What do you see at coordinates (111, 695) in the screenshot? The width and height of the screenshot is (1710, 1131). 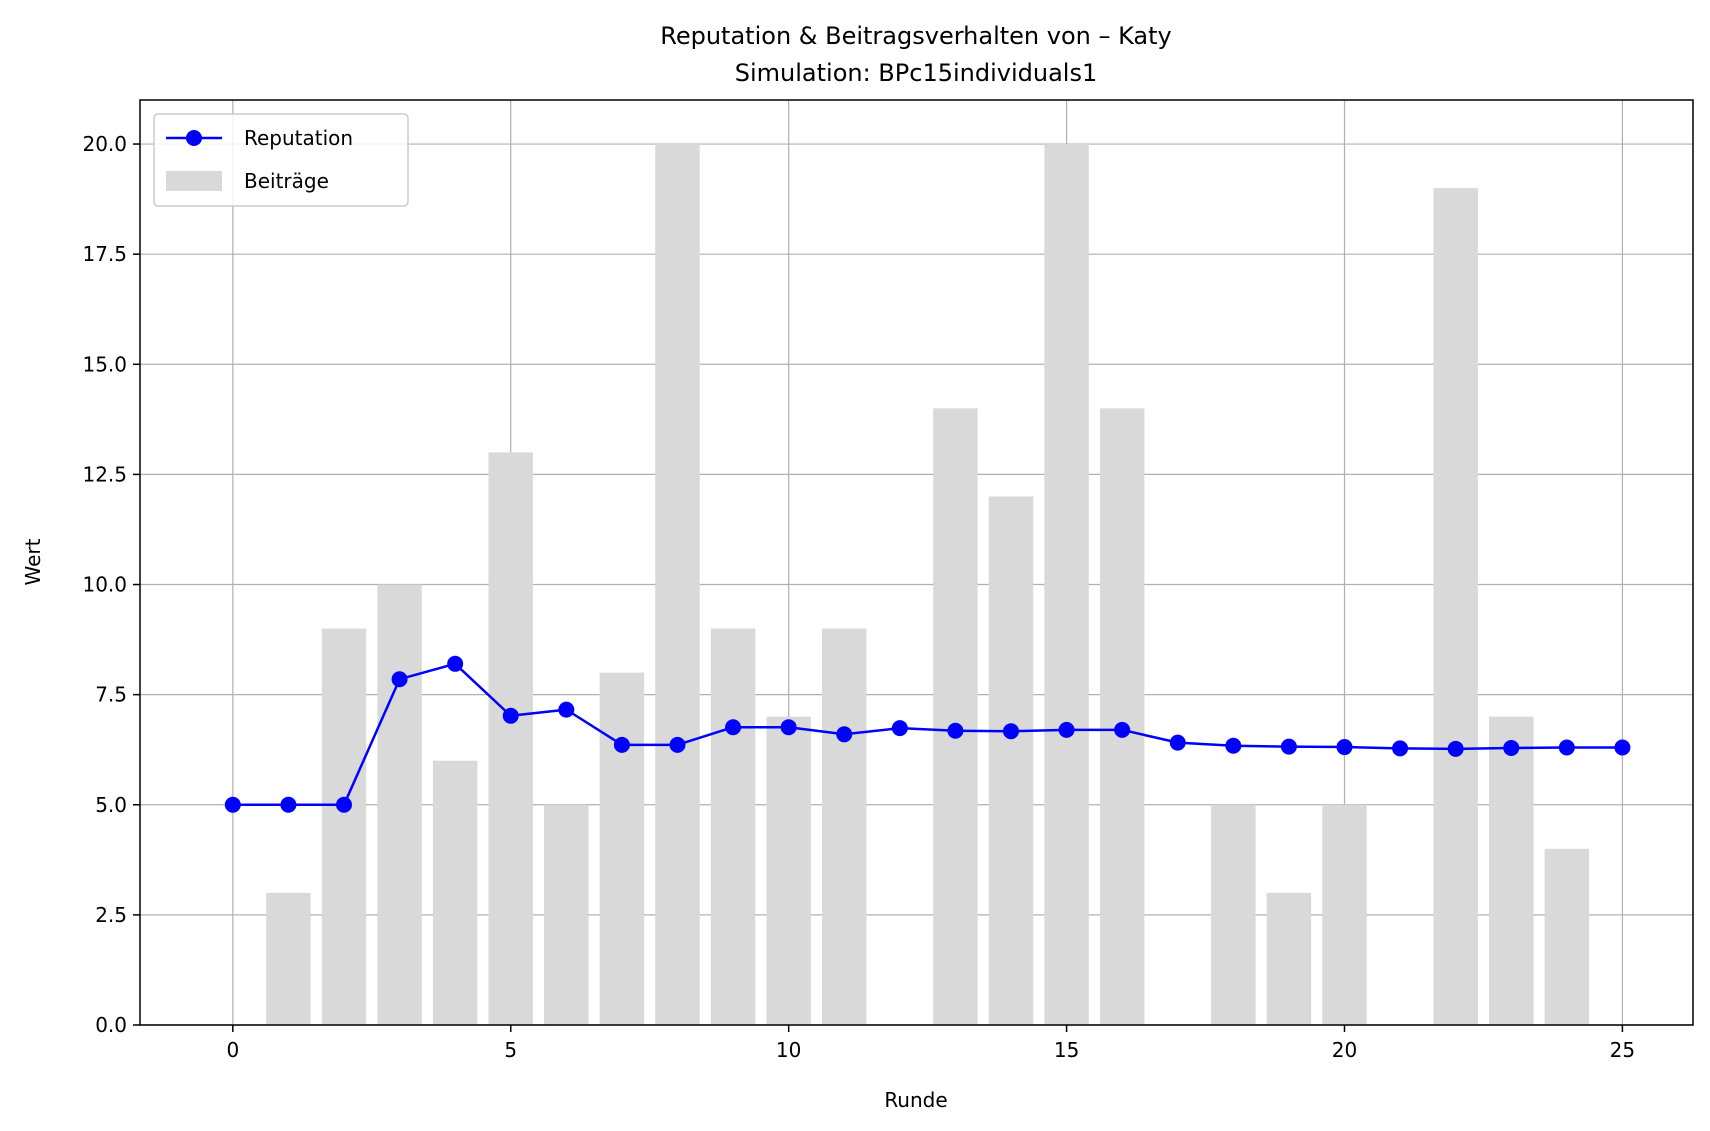 I see `y-tick-label: 7.5` at bounding box center [111, 695].